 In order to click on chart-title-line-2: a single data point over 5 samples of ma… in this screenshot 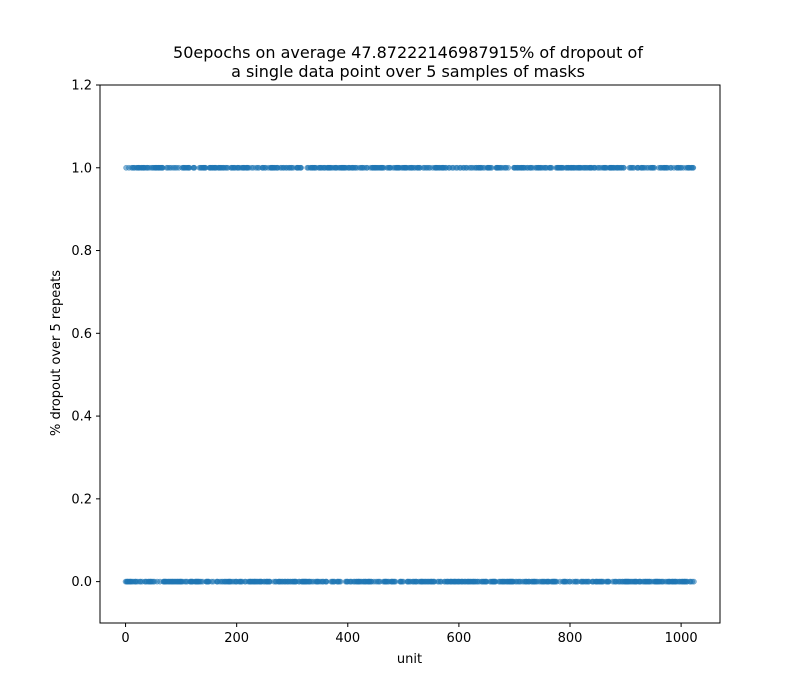, I will do `click(408, 71)`.